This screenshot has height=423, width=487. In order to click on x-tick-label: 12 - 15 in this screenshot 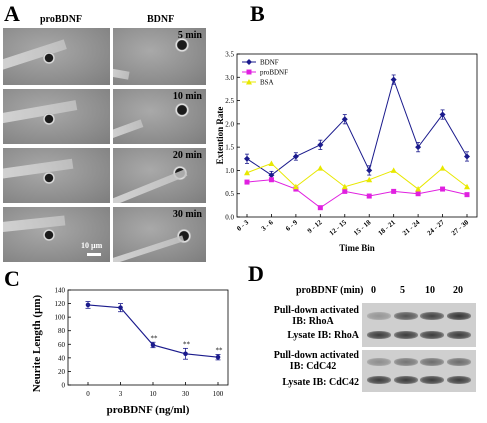, I will do `click(338, 227)`.